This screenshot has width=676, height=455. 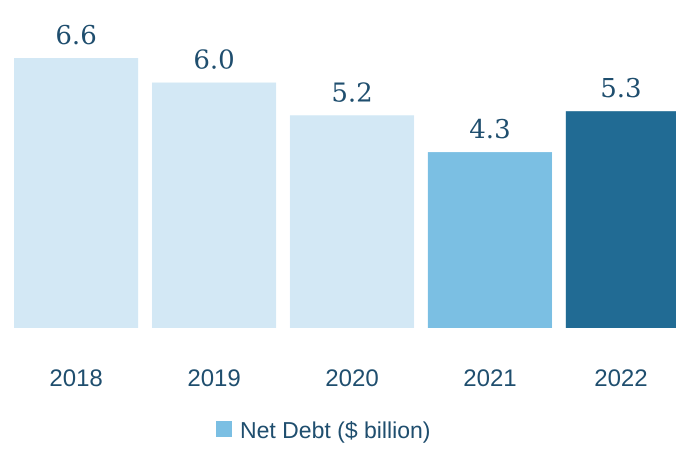 What do you see at coordinates (214, 378) in the screenshot?
I see `x-tick-label: 2019` at bounding box center [214, 378].